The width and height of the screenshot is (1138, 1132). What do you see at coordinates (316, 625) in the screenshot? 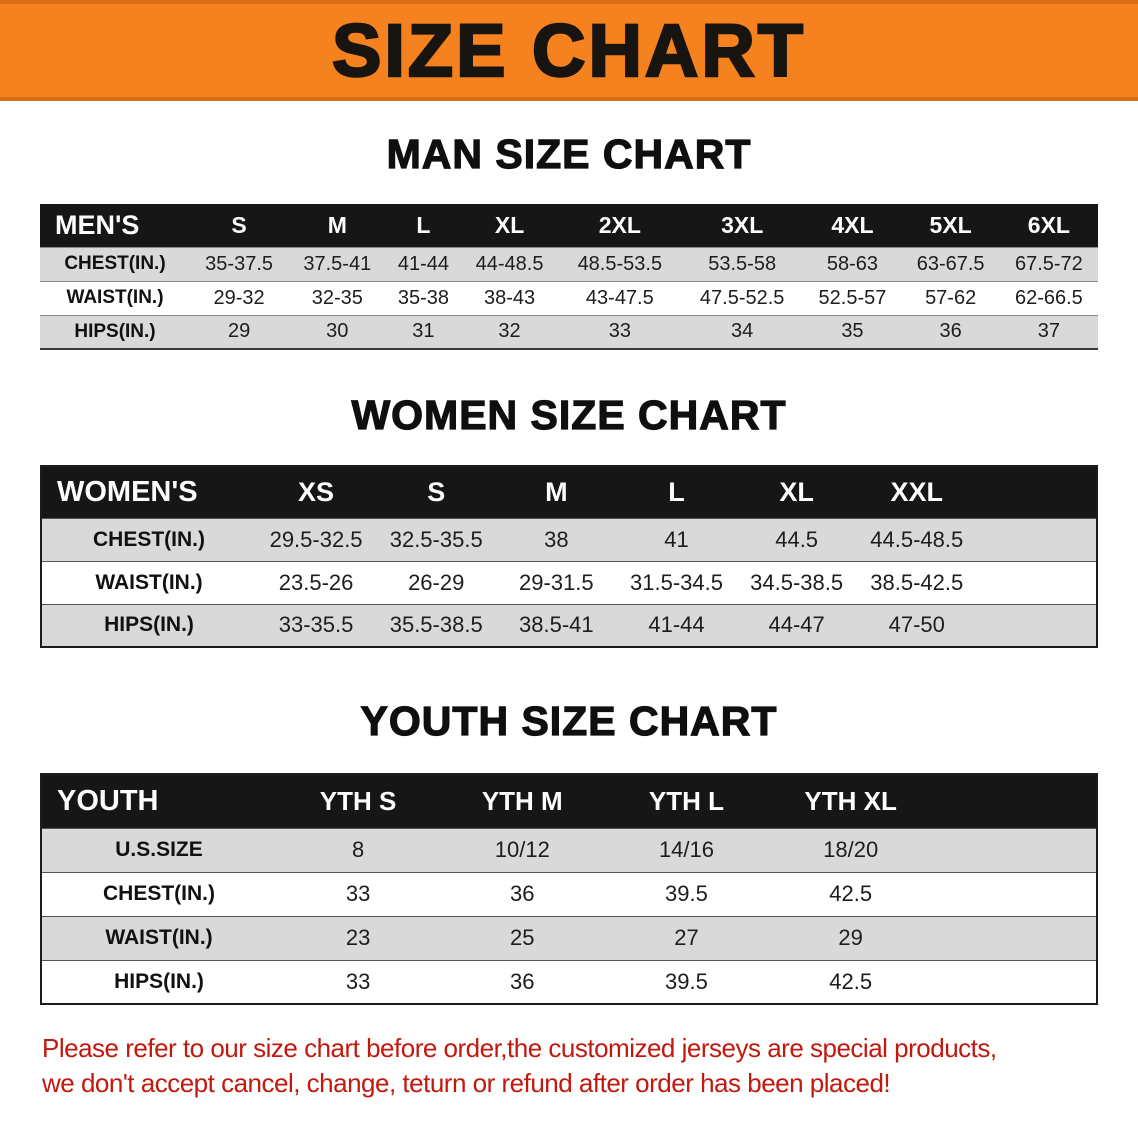
I see `measurement-value: 33-35.5` at bounding box center [316, 625].